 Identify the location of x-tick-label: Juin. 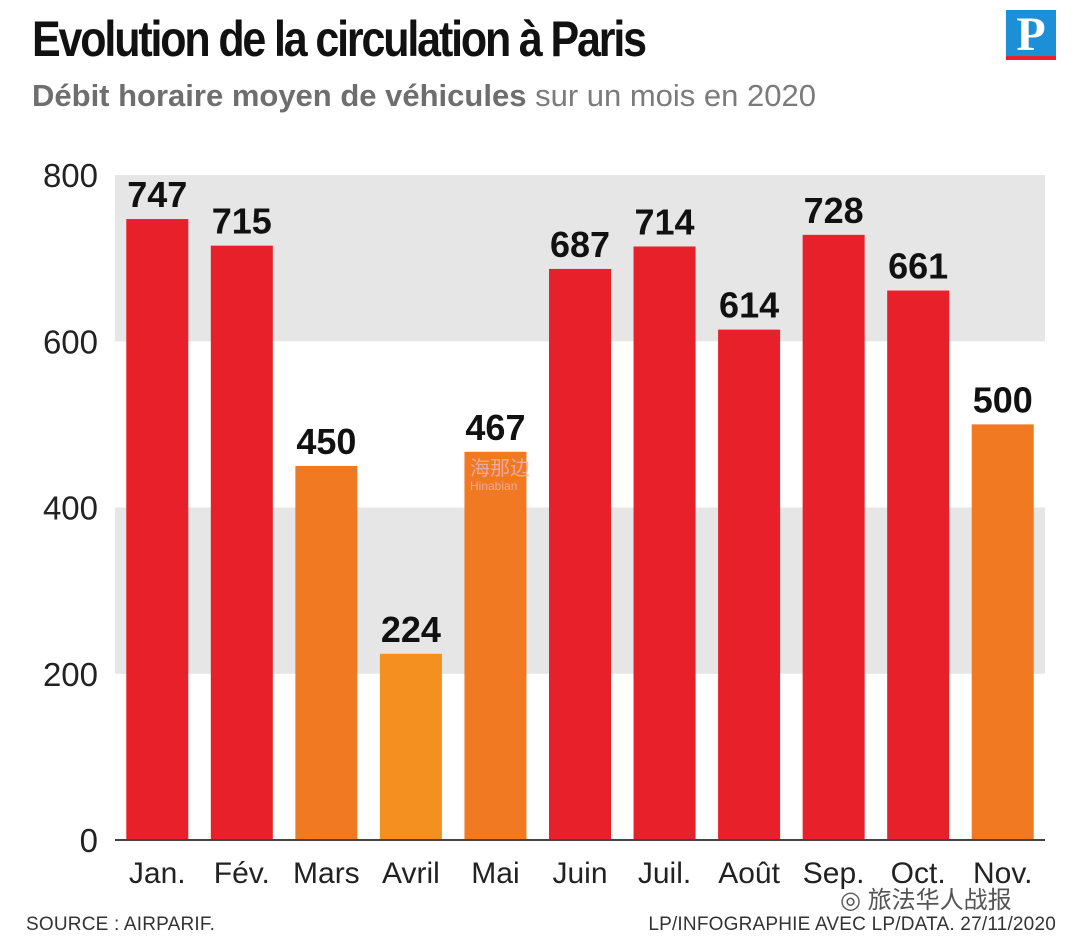
(579, 873).